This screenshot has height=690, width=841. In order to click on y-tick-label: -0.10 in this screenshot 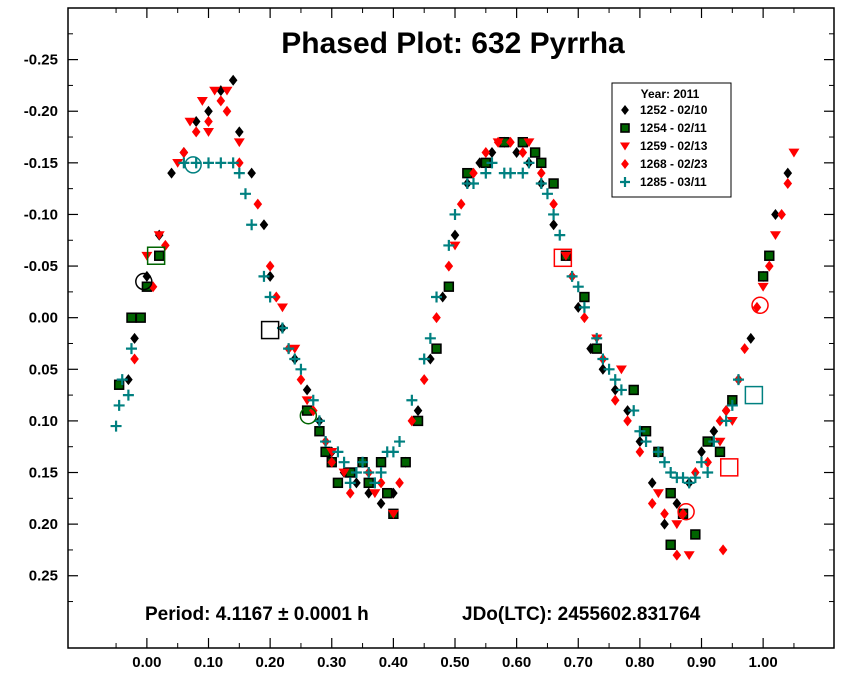, I will do `click(41, 214)`.